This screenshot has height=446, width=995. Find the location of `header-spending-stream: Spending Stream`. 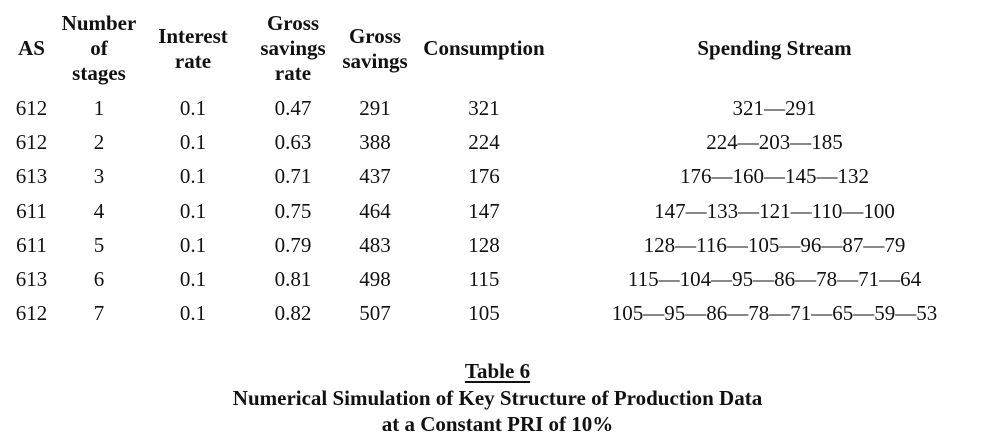

header-spending-stream: Spending Stream is located at coordinates (774, 48).